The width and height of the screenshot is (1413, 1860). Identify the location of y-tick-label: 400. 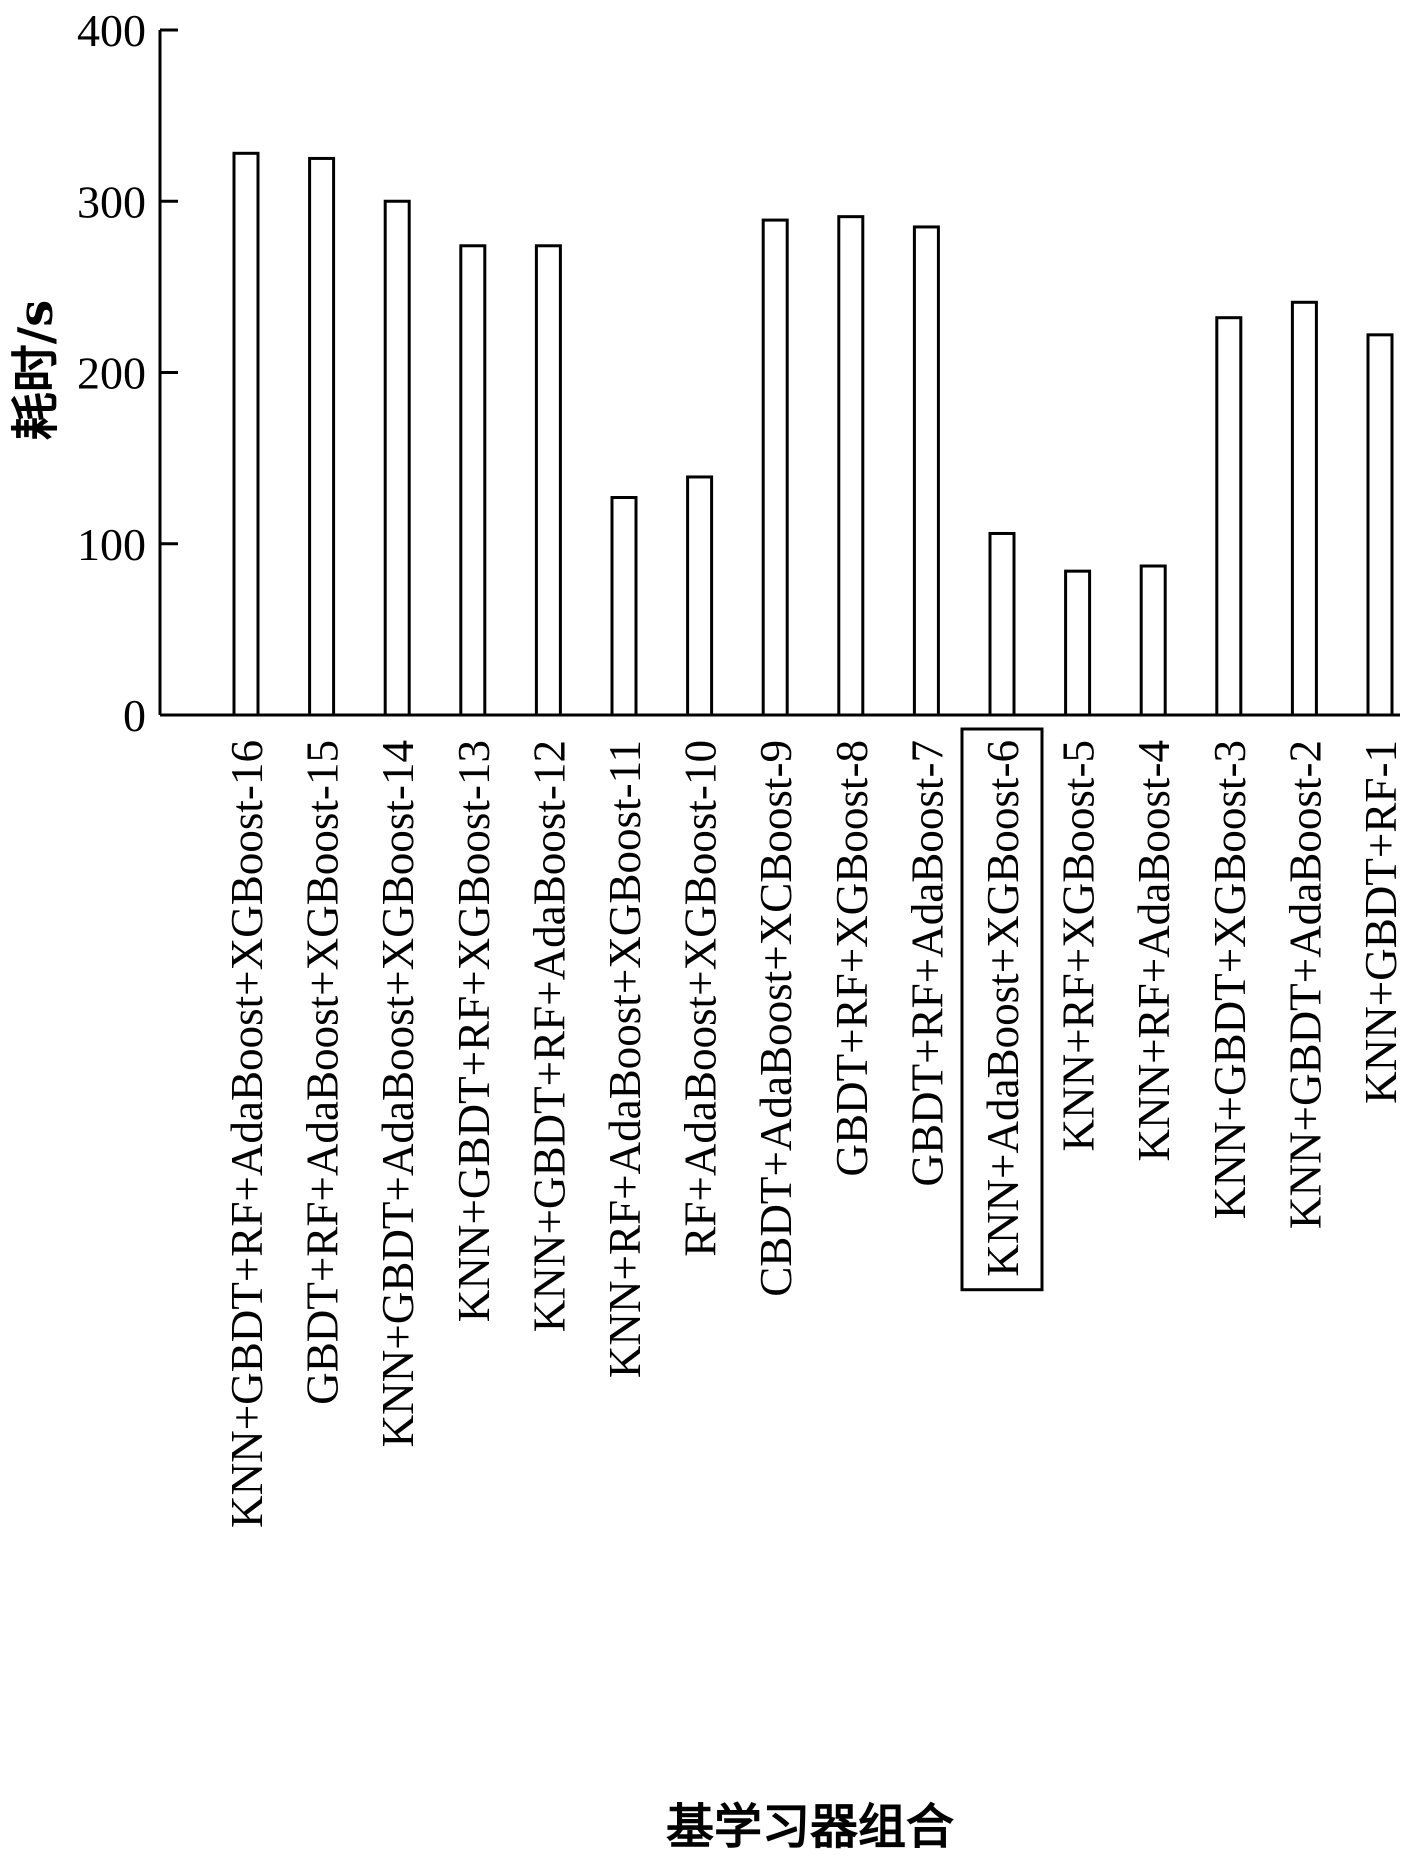
(111, 30).